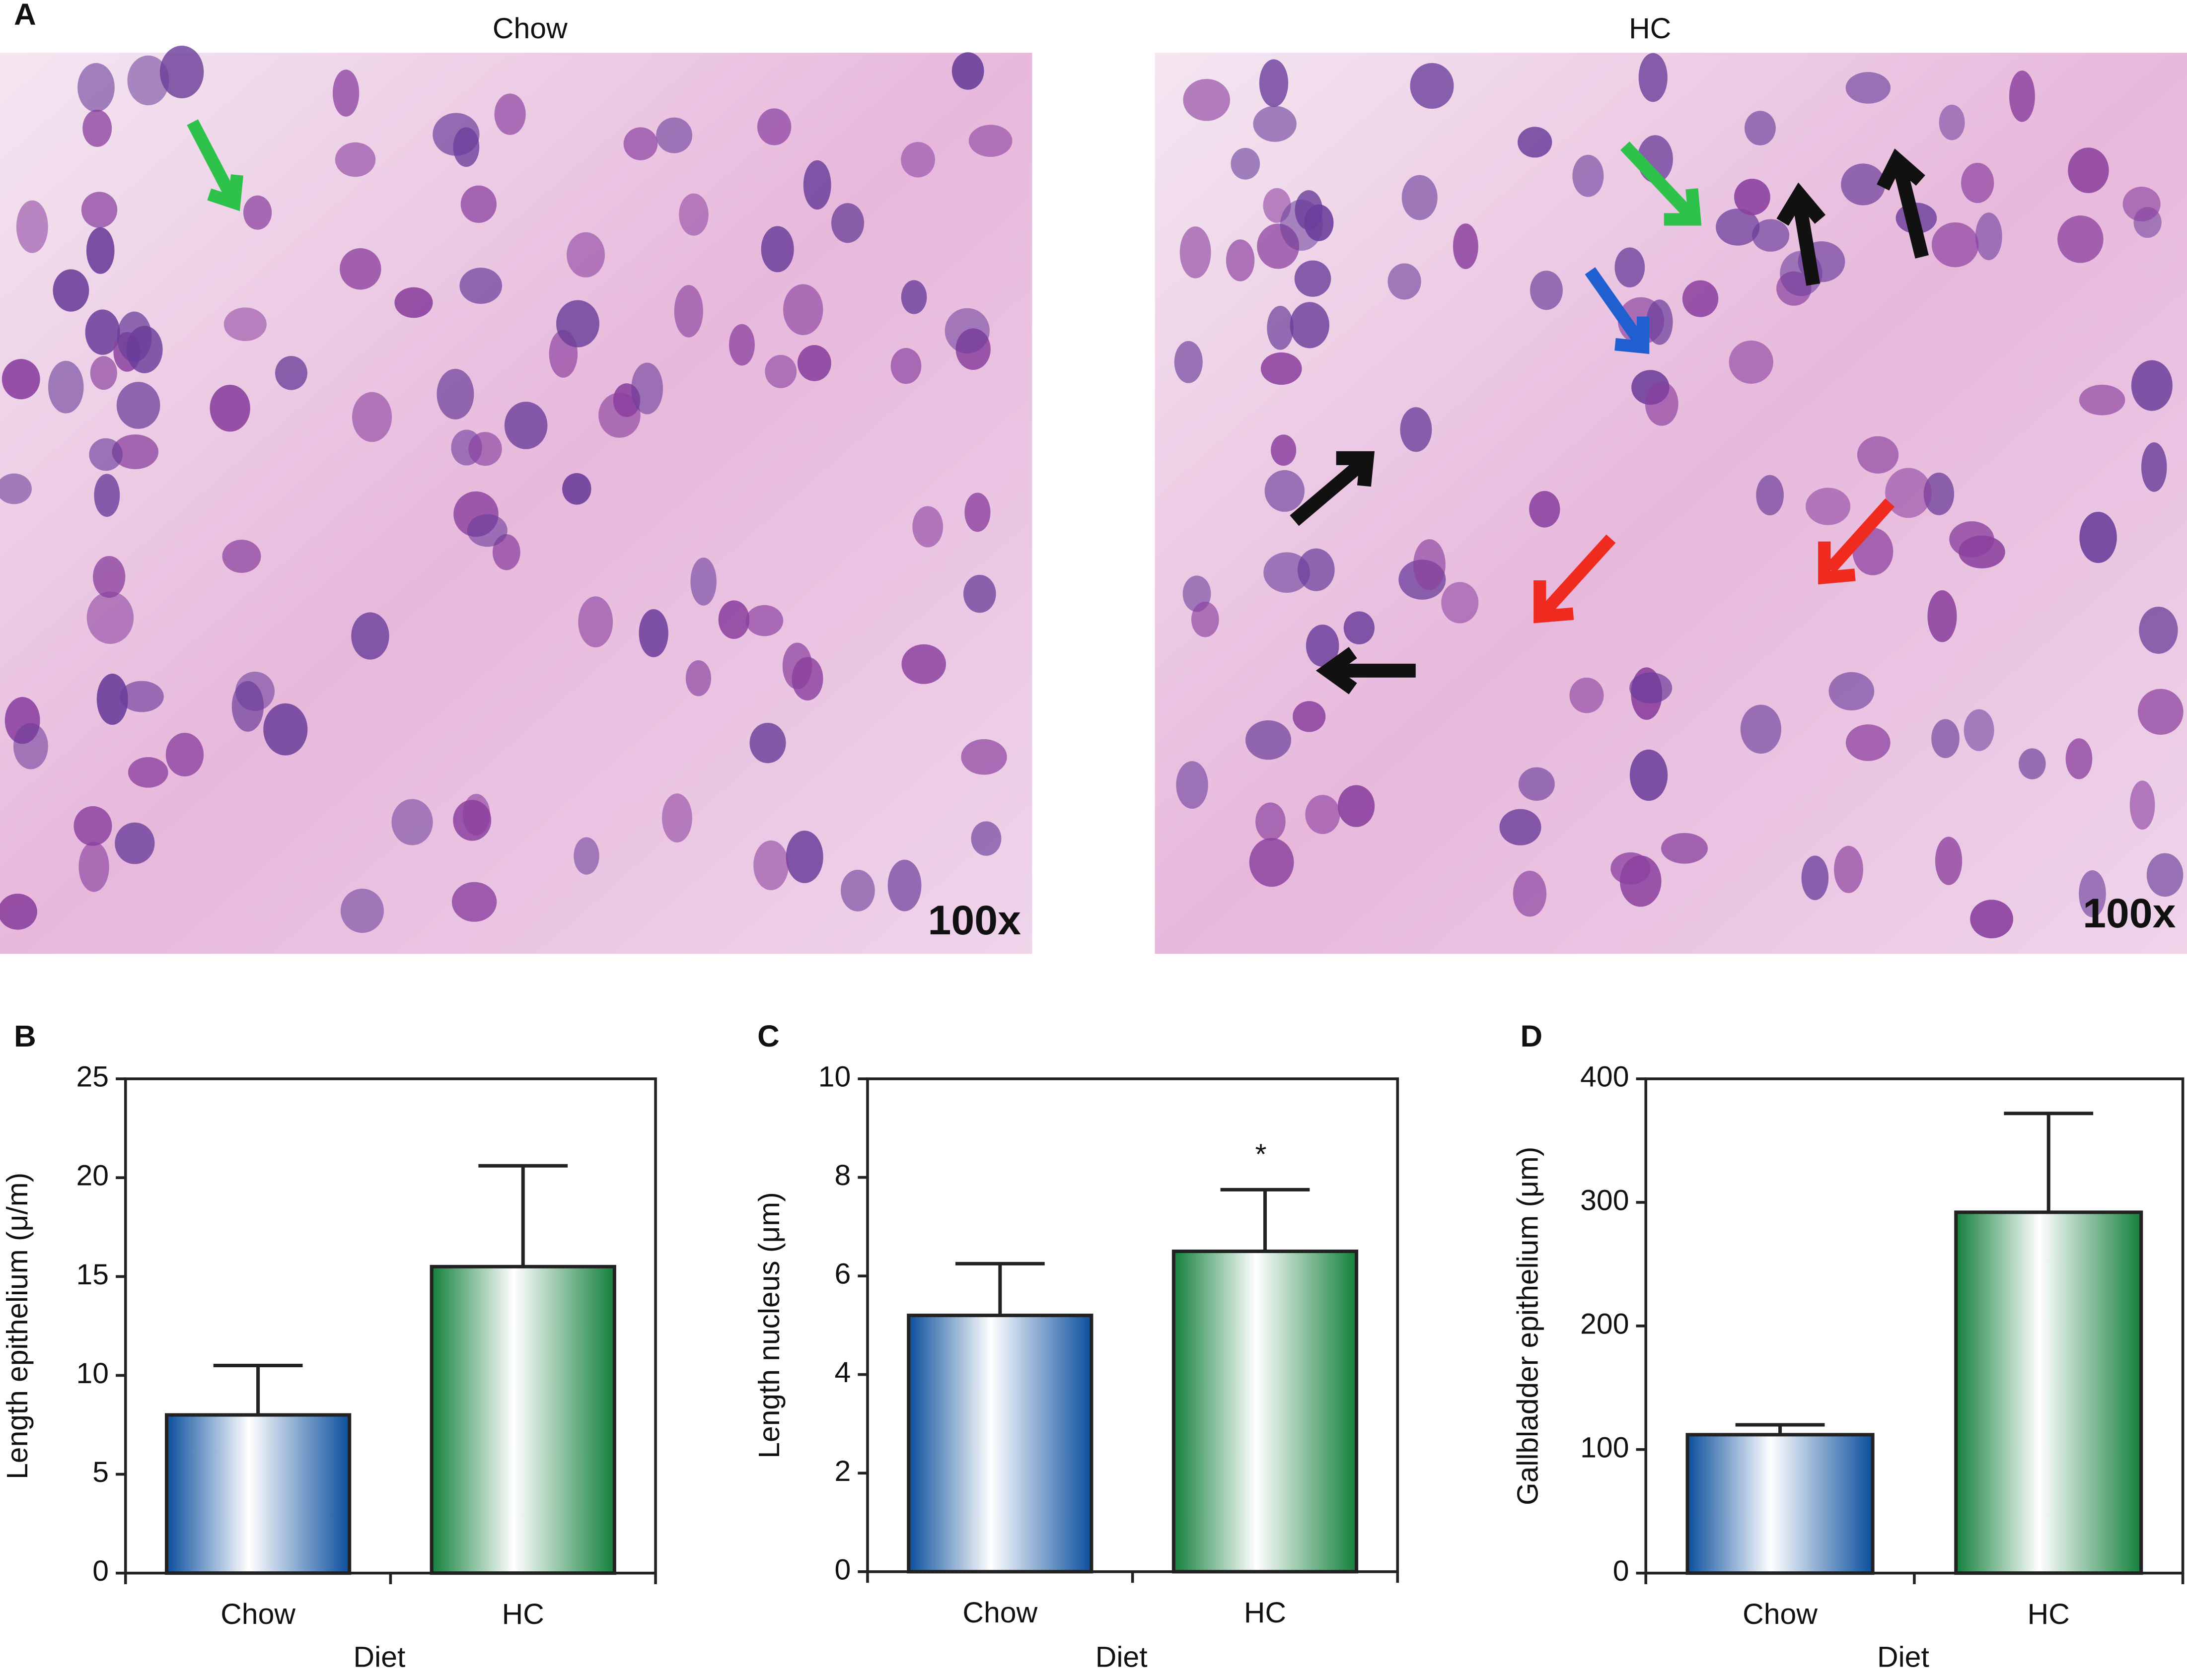  I want to click on y-tick-label: 300, so click(1604, 1201).